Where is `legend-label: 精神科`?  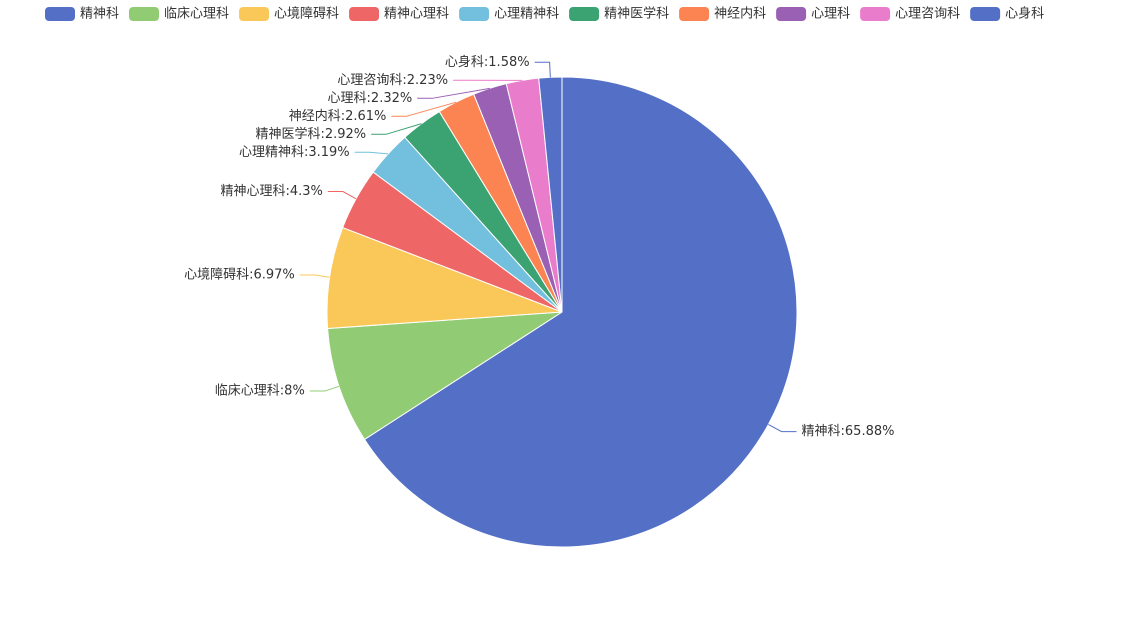
legend-label: 精神科 is located at coordinates (99, 14).